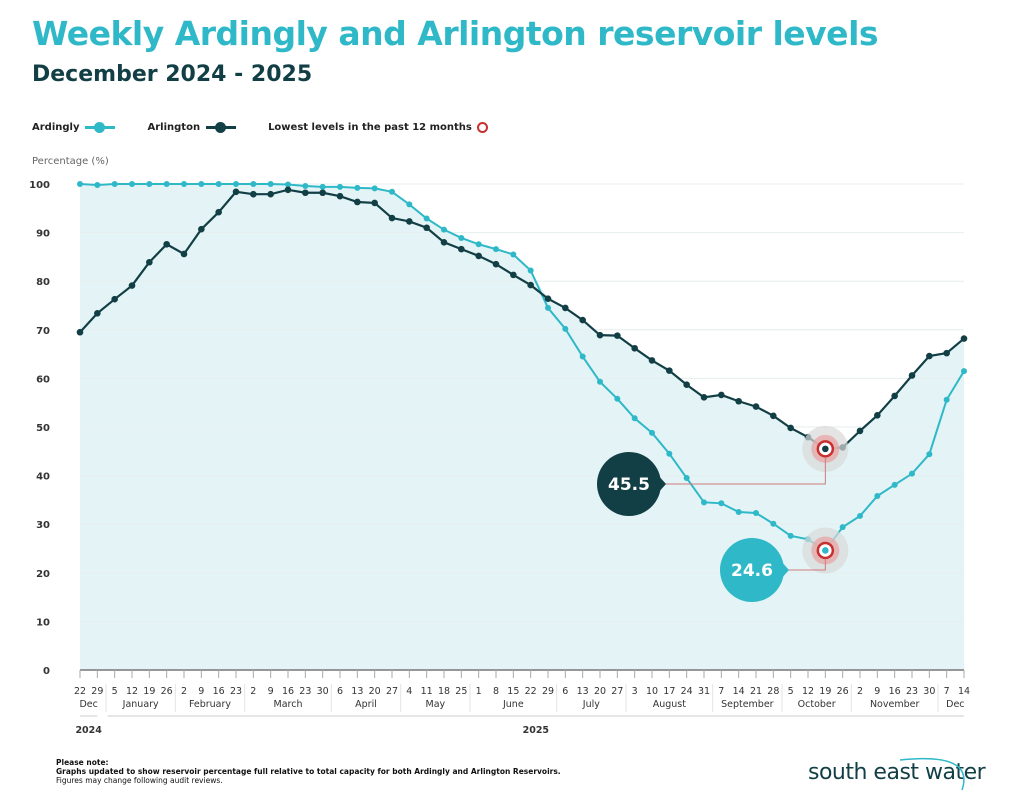 The image size is (1024, 806). I want to click on month-label: July, so click(591, 704).